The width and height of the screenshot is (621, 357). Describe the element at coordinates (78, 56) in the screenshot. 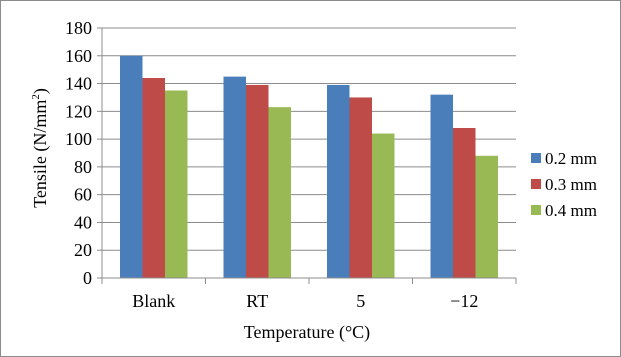

I see `y-tick-label: 160` at that location.